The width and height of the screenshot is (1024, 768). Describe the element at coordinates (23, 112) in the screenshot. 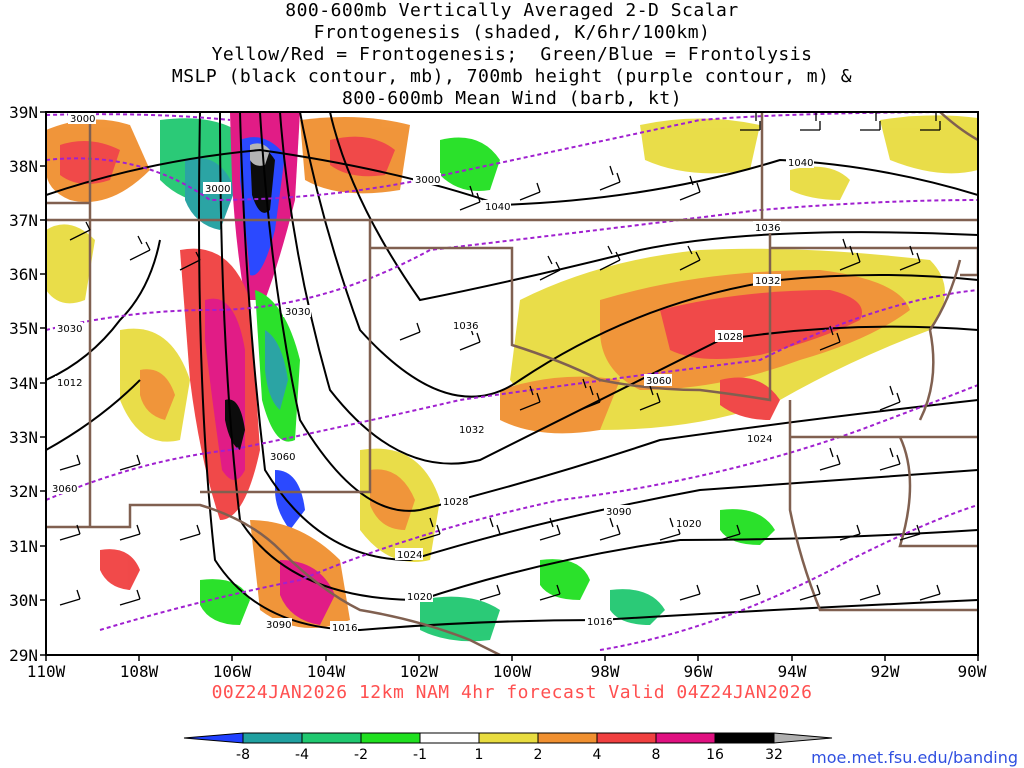

I see `lat-label: 39N` at that location.